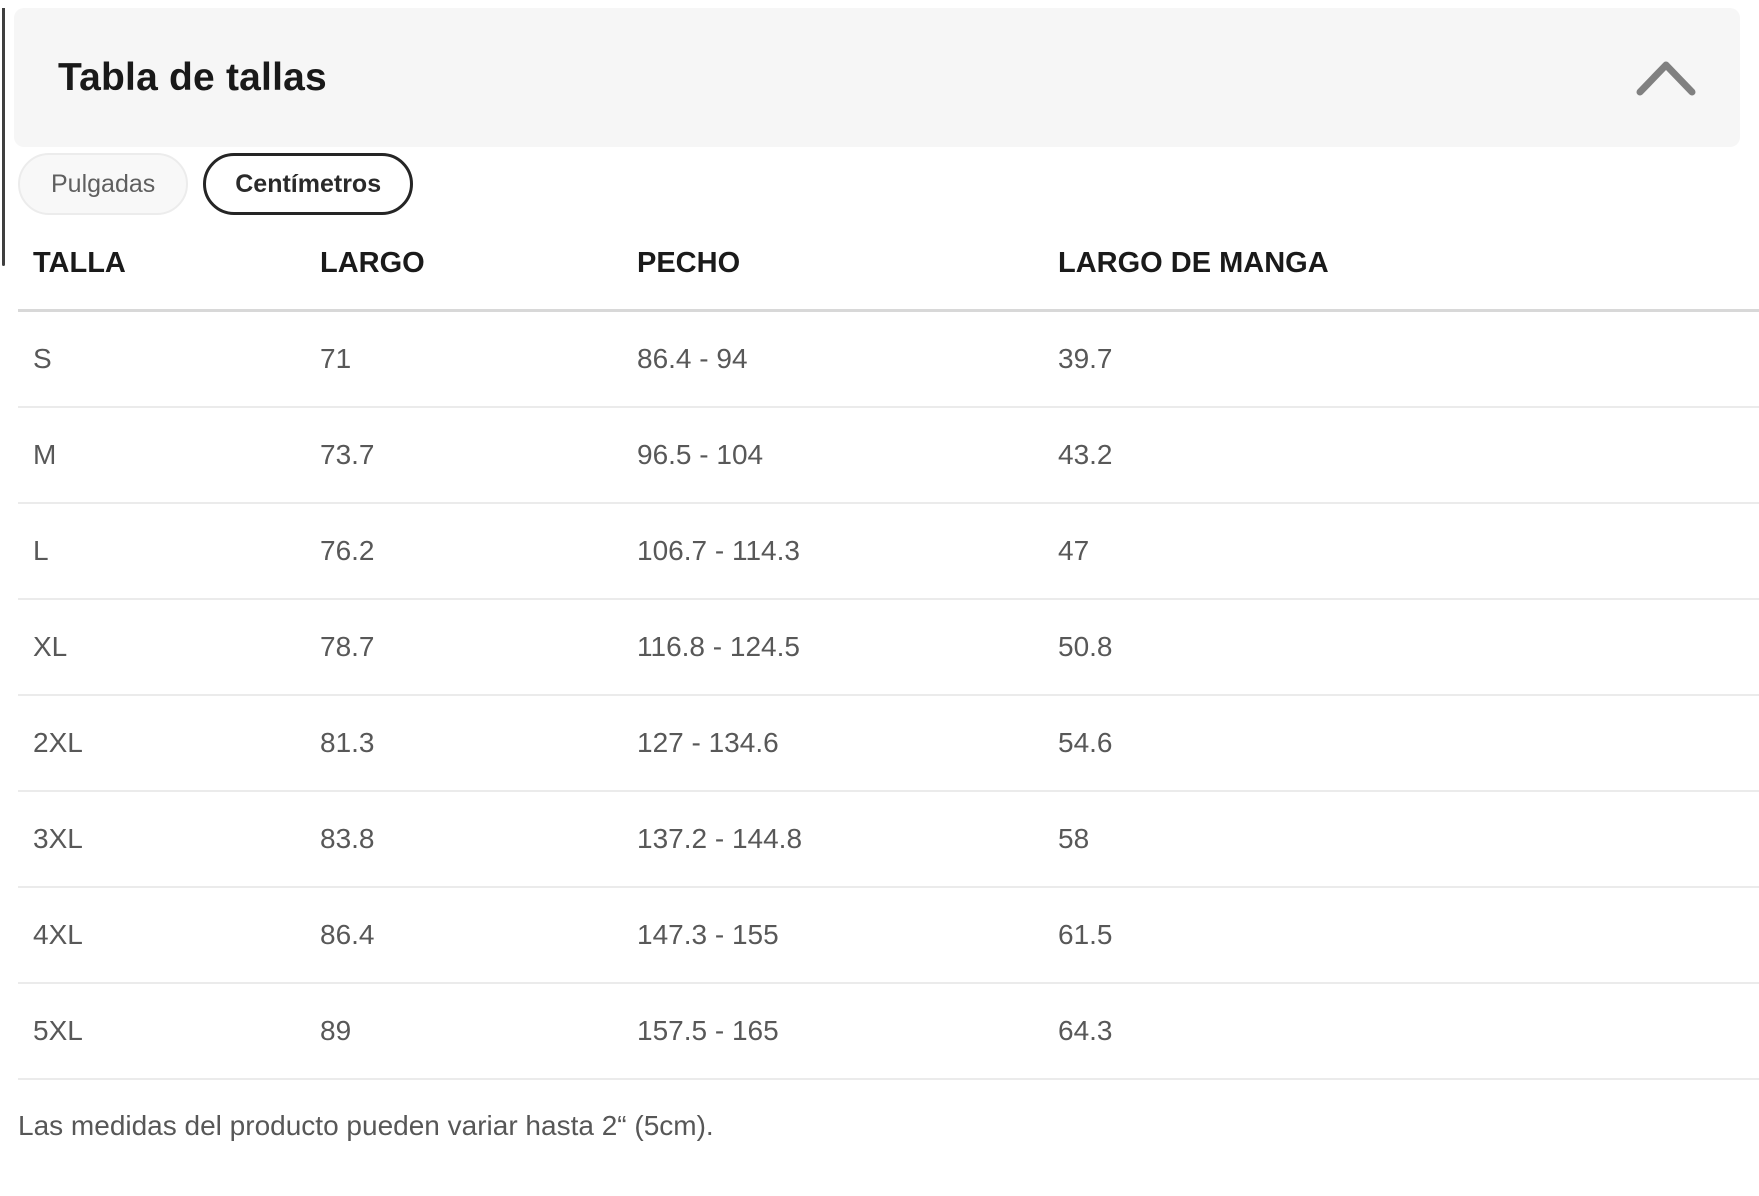 The image size is (1759, 1196). I want to click on largo-cell: 73.7, so click(347, 454).